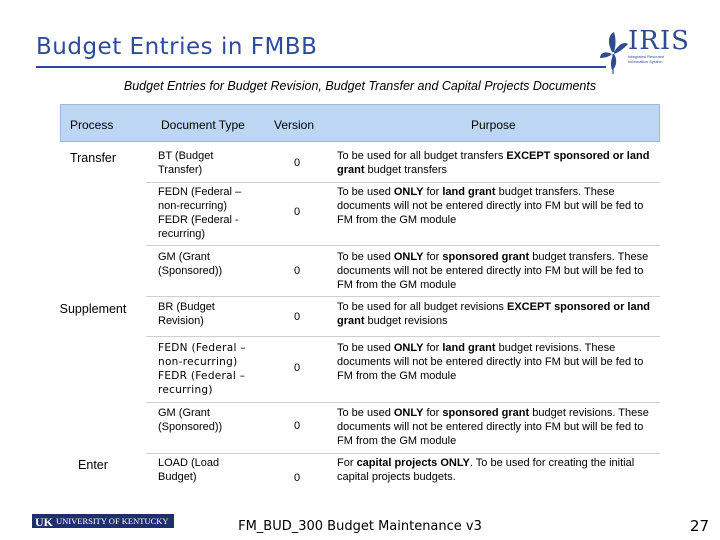 The image size is (720, 540). I want to click on title-underline, so click(321, 67).